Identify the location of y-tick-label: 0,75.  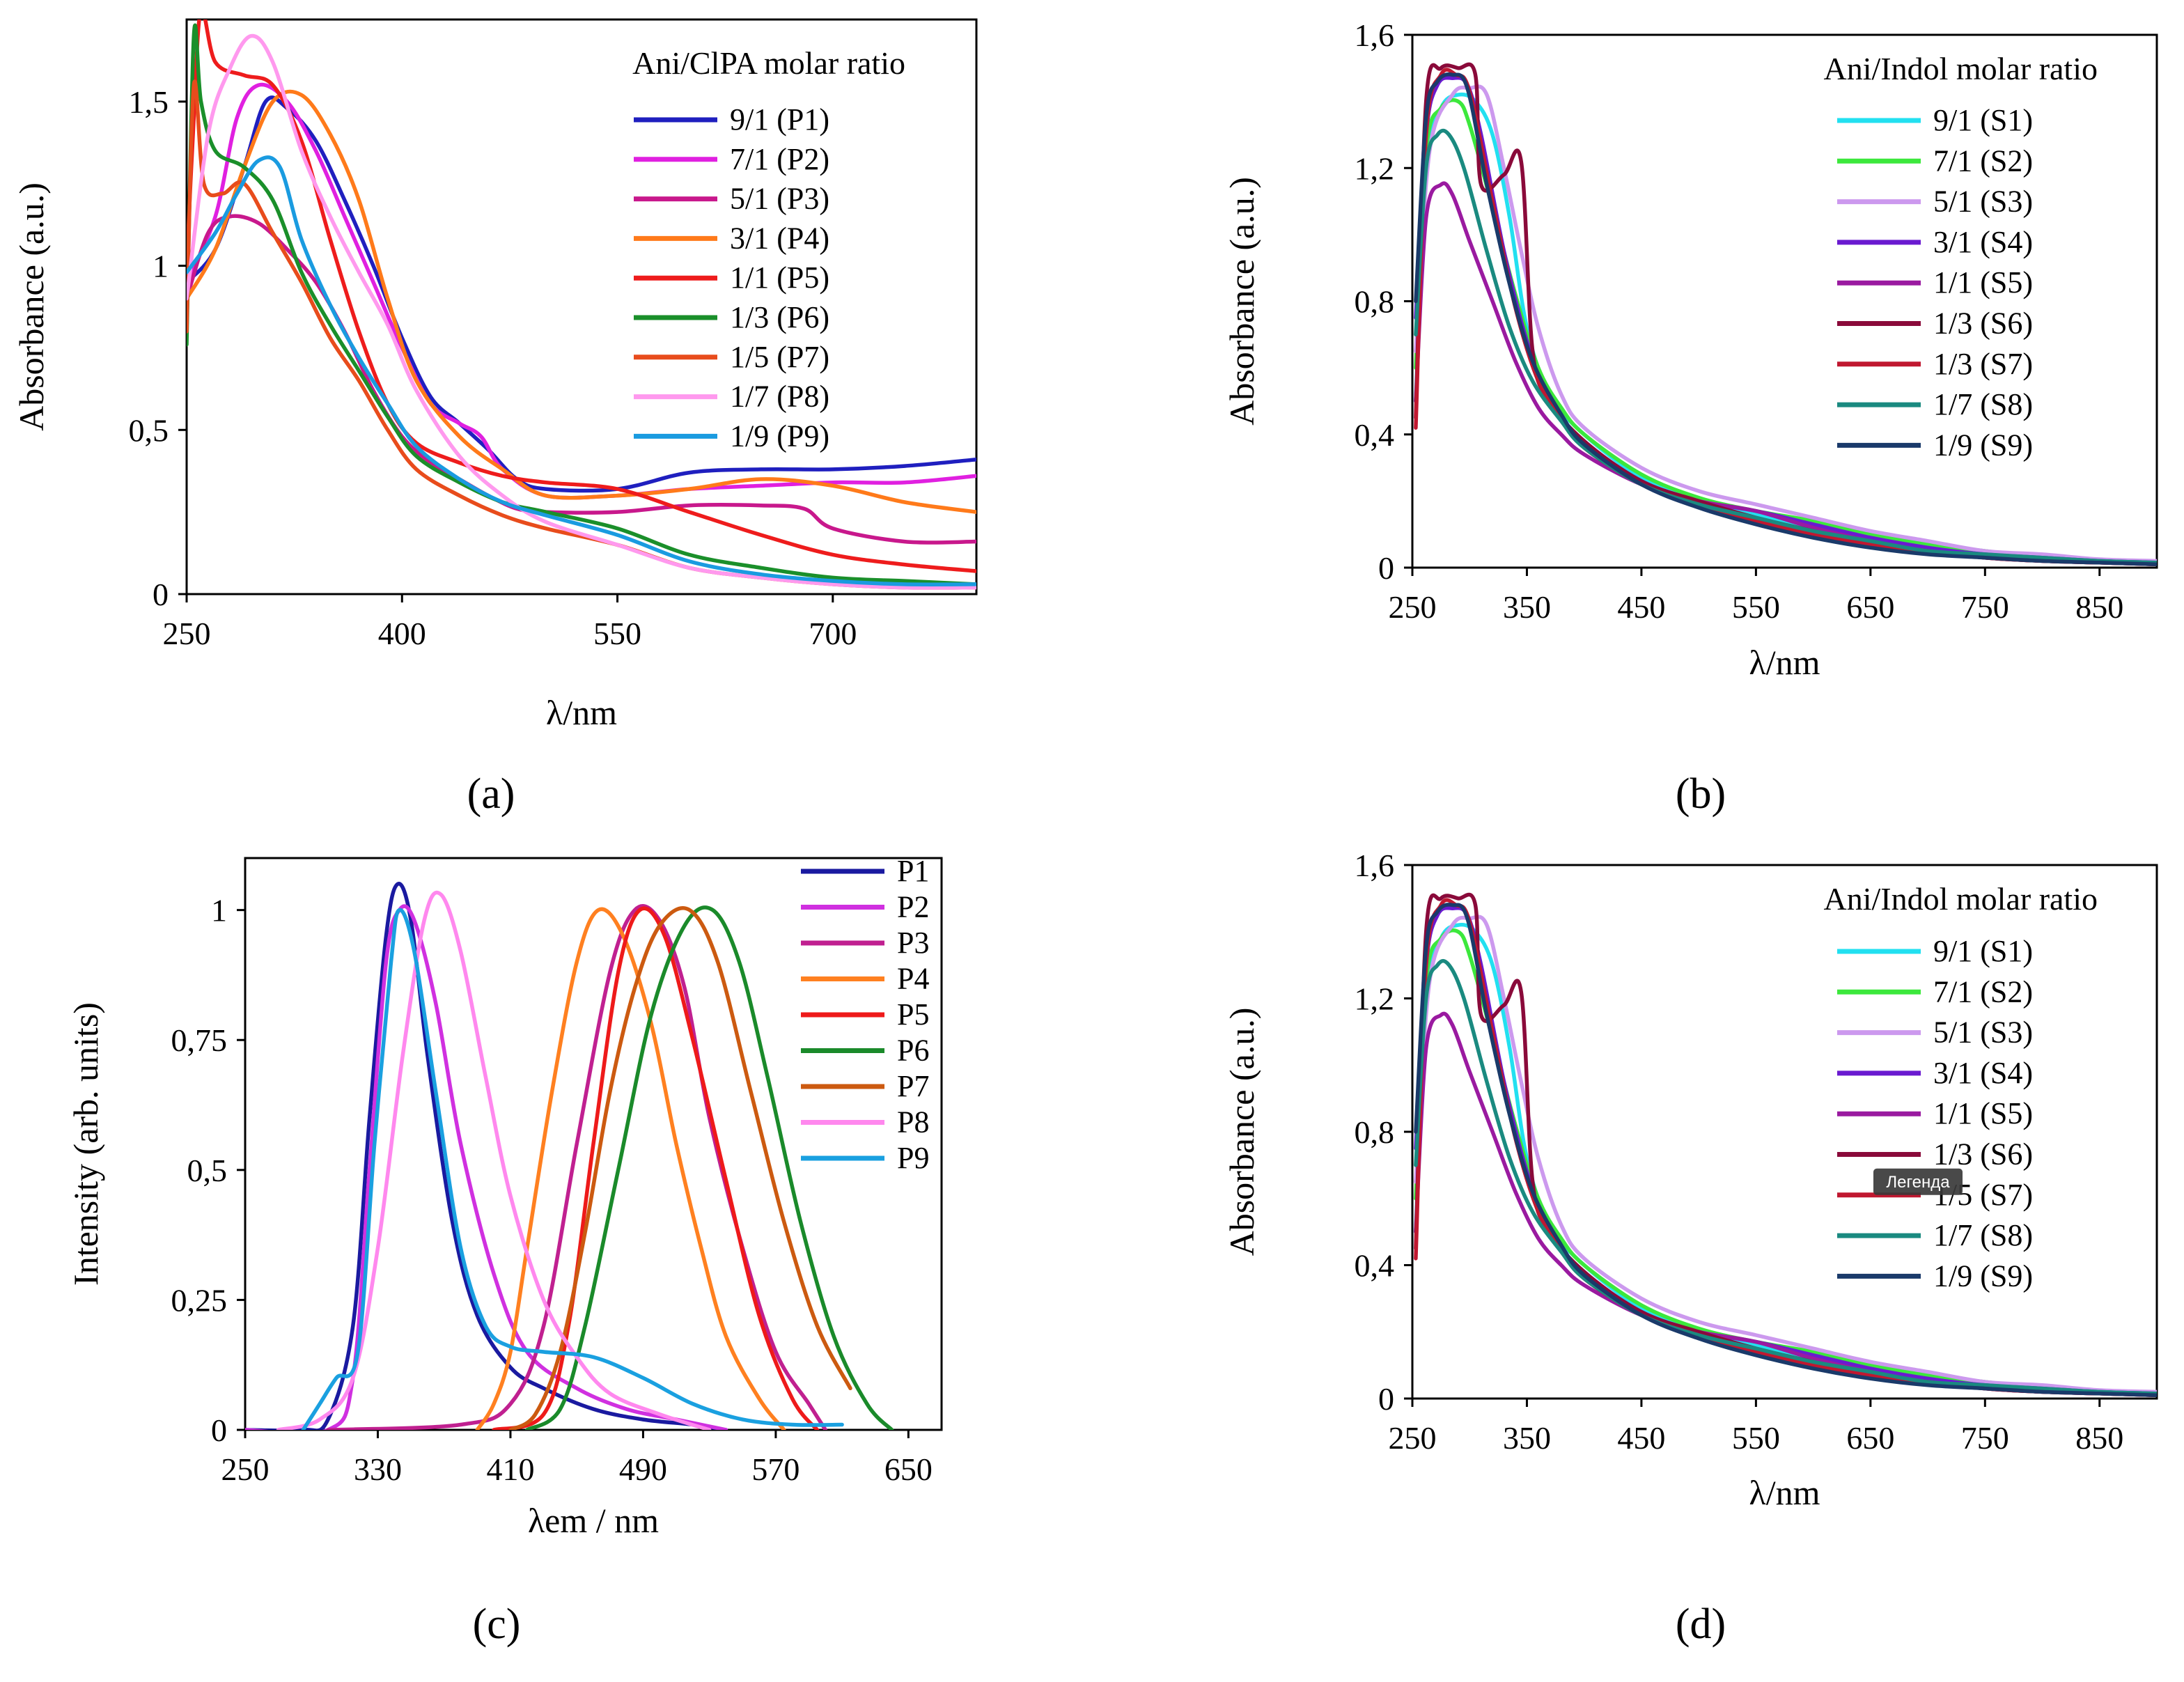
(199, 1040).